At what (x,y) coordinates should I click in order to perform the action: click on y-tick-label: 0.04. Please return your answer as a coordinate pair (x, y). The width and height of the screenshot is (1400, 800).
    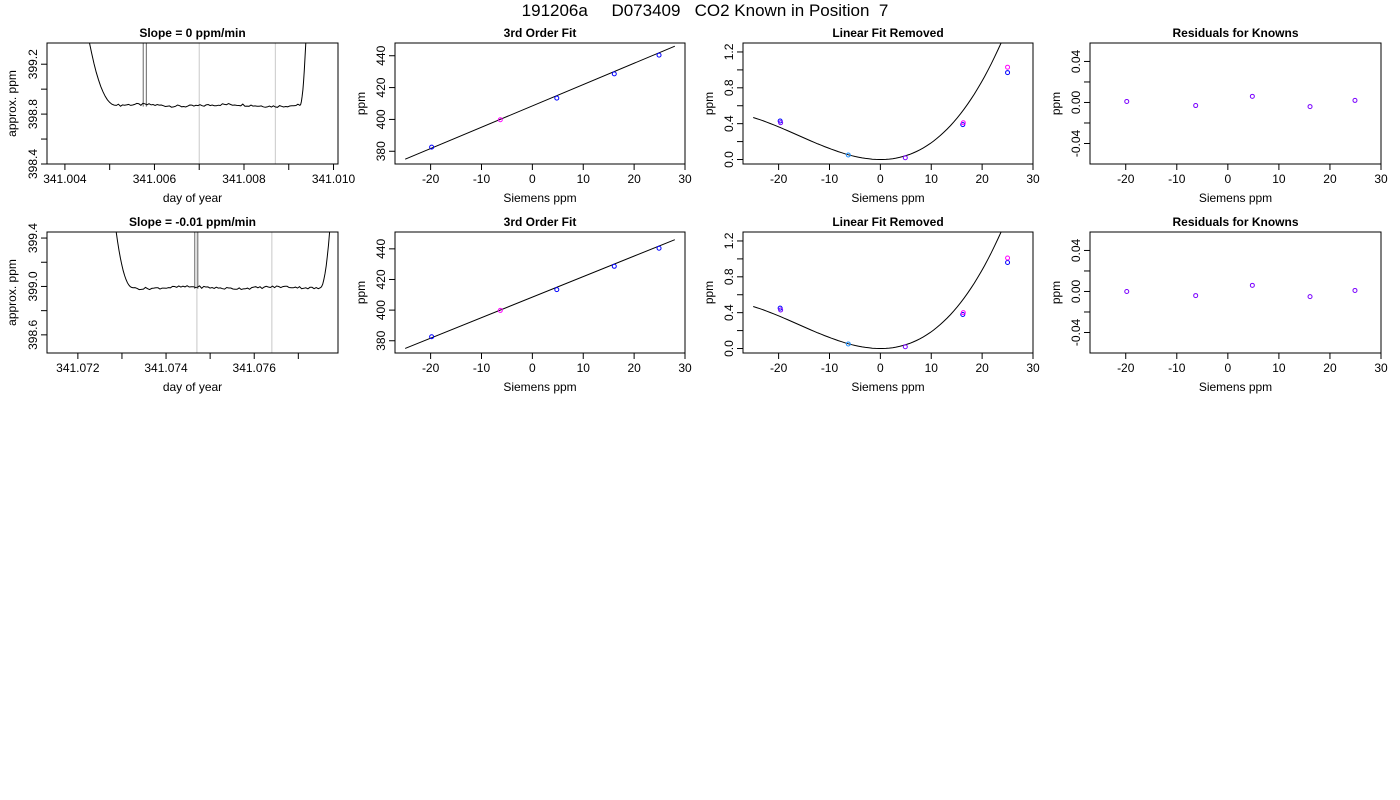
    Looking at the image, I should click on (1076, 250).